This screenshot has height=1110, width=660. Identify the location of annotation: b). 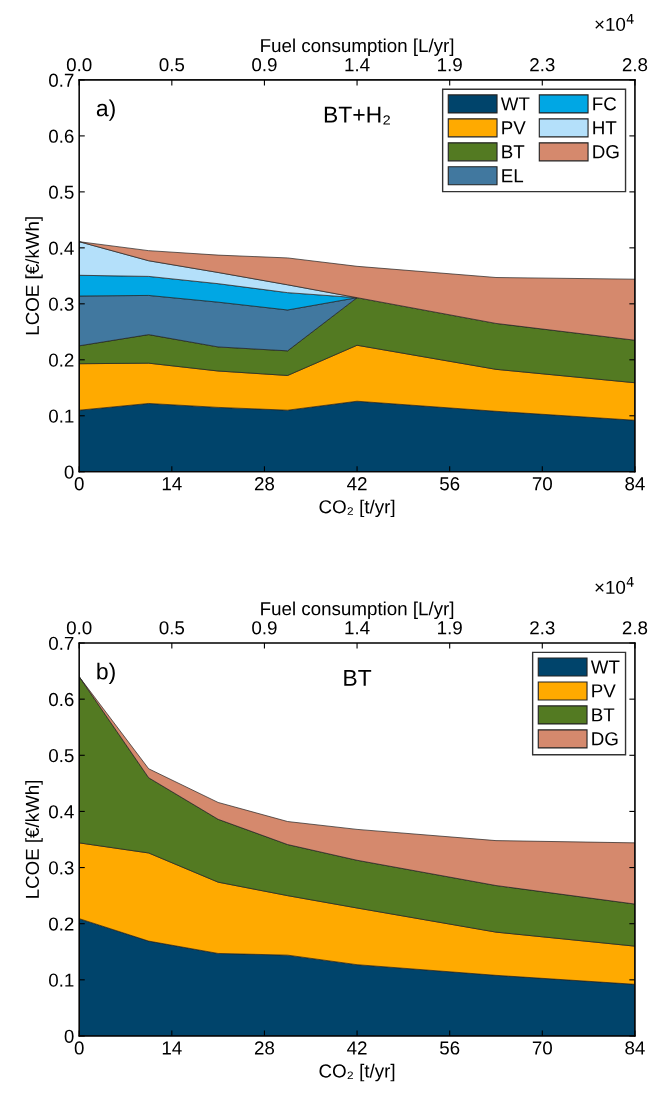
(106, 673).